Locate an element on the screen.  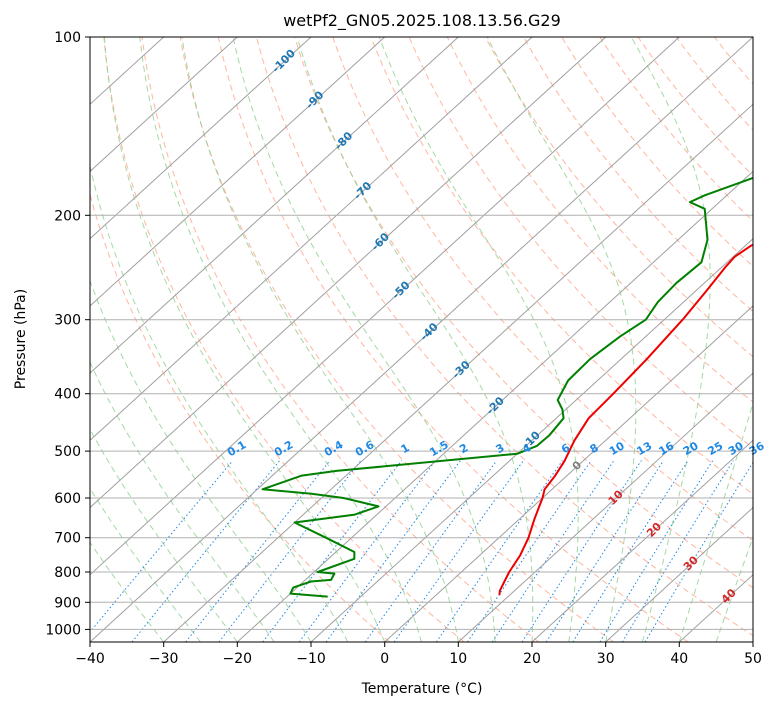
y-tick-label: 500 is located at coordinates (67, 452).